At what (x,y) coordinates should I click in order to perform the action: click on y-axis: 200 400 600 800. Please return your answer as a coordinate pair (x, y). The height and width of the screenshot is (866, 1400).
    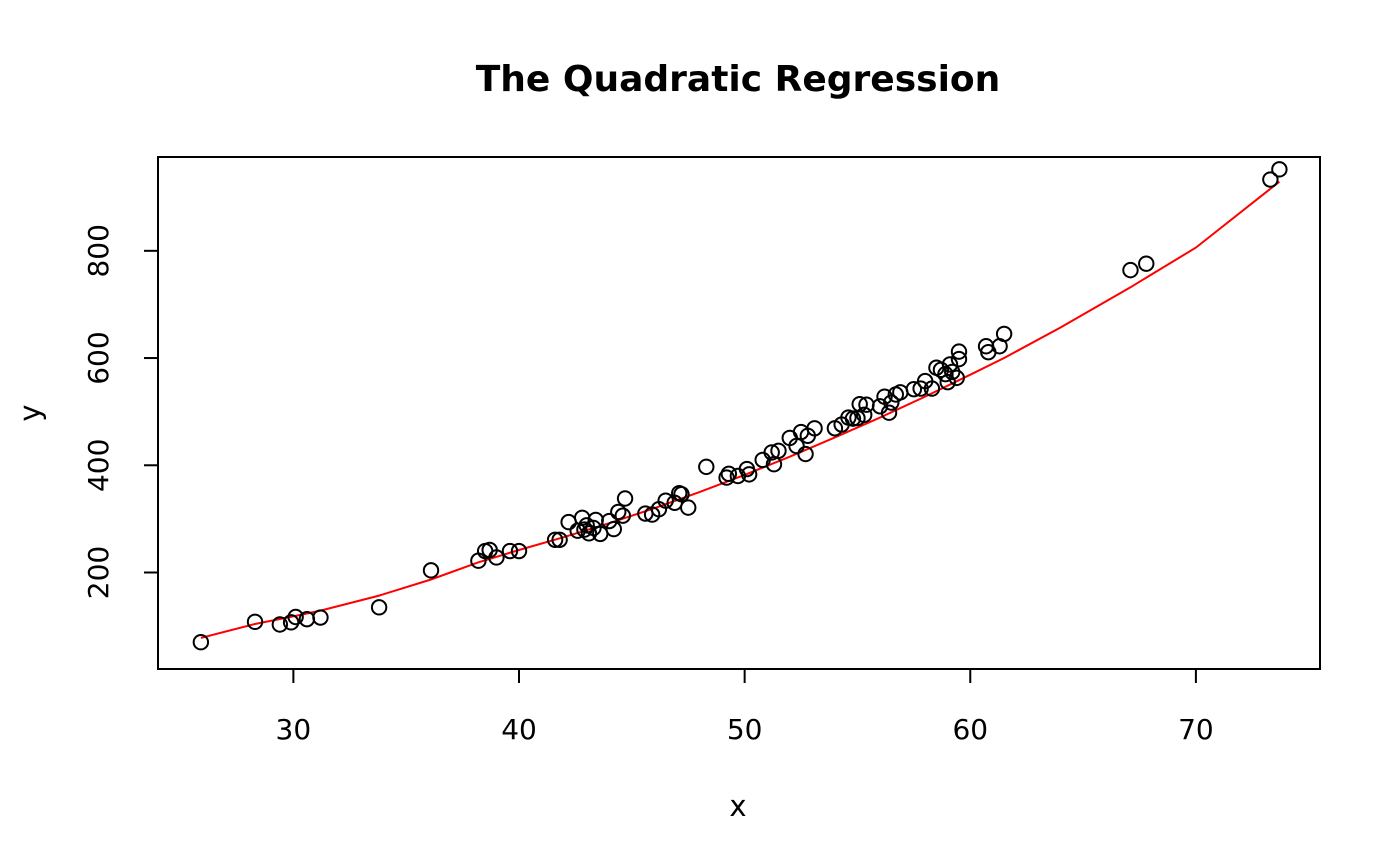
    Looking at the image, I should click on (120, 411).